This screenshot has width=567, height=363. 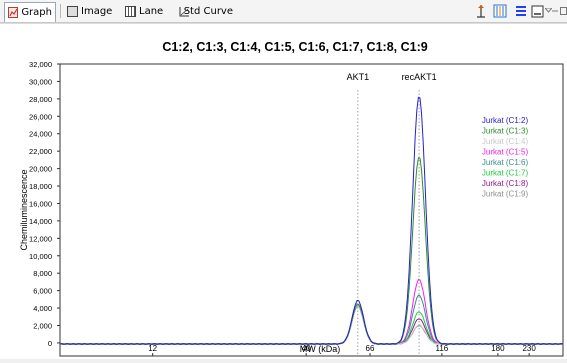 I want to click on lane-icon, so click(x=130, y=11).